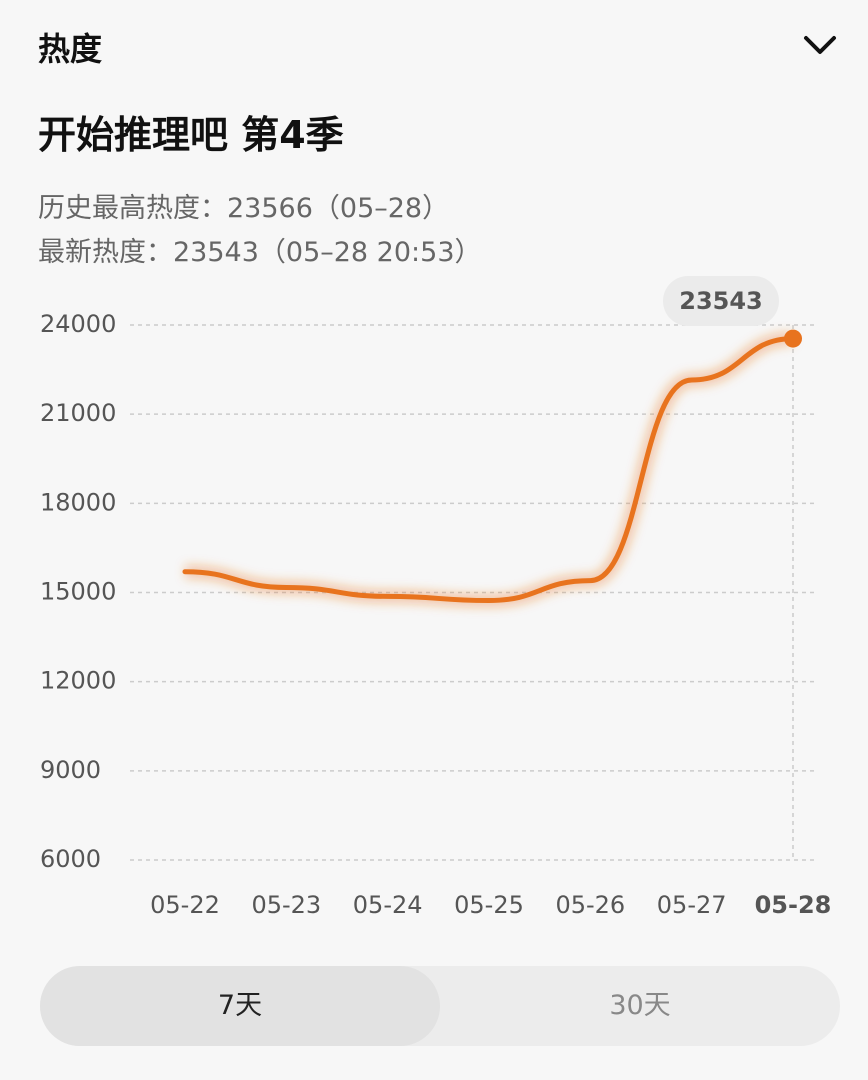 The width and height of the screenshot is (868, 1080). I want to click on value-badge, so click(721, 301).